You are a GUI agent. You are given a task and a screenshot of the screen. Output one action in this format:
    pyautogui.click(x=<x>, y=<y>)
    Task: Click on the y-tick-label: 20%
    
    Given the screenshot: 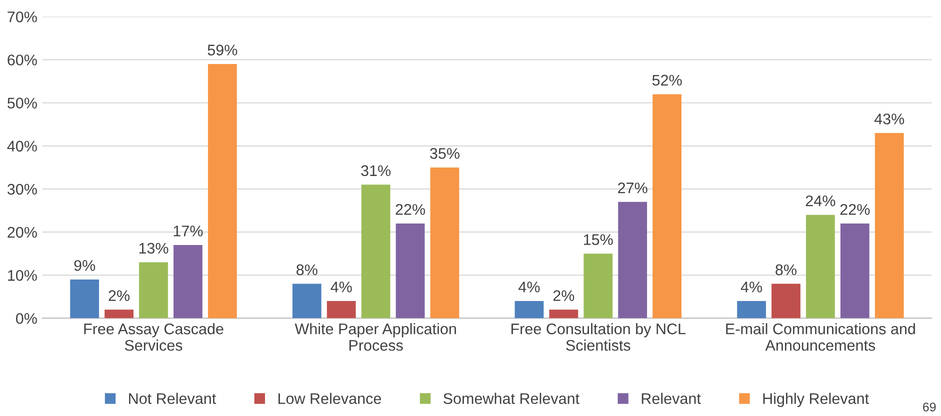 What is the action you would take?
    pyautogui.click(x=22, y=232)
    